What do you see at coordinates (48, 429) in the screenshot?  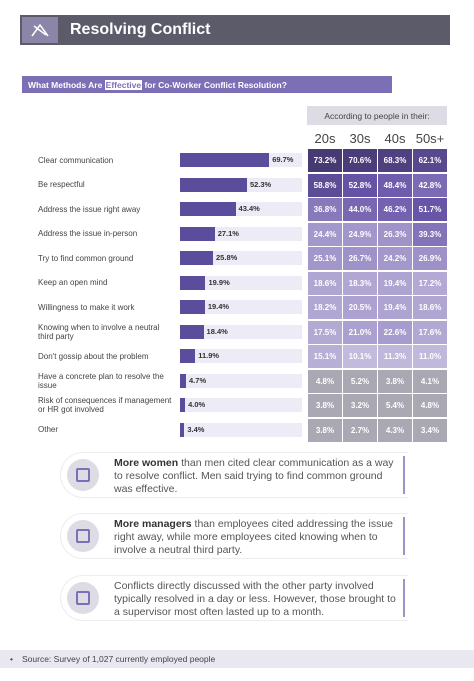 I see `category-label: Other` at bounding box center [48, 429].